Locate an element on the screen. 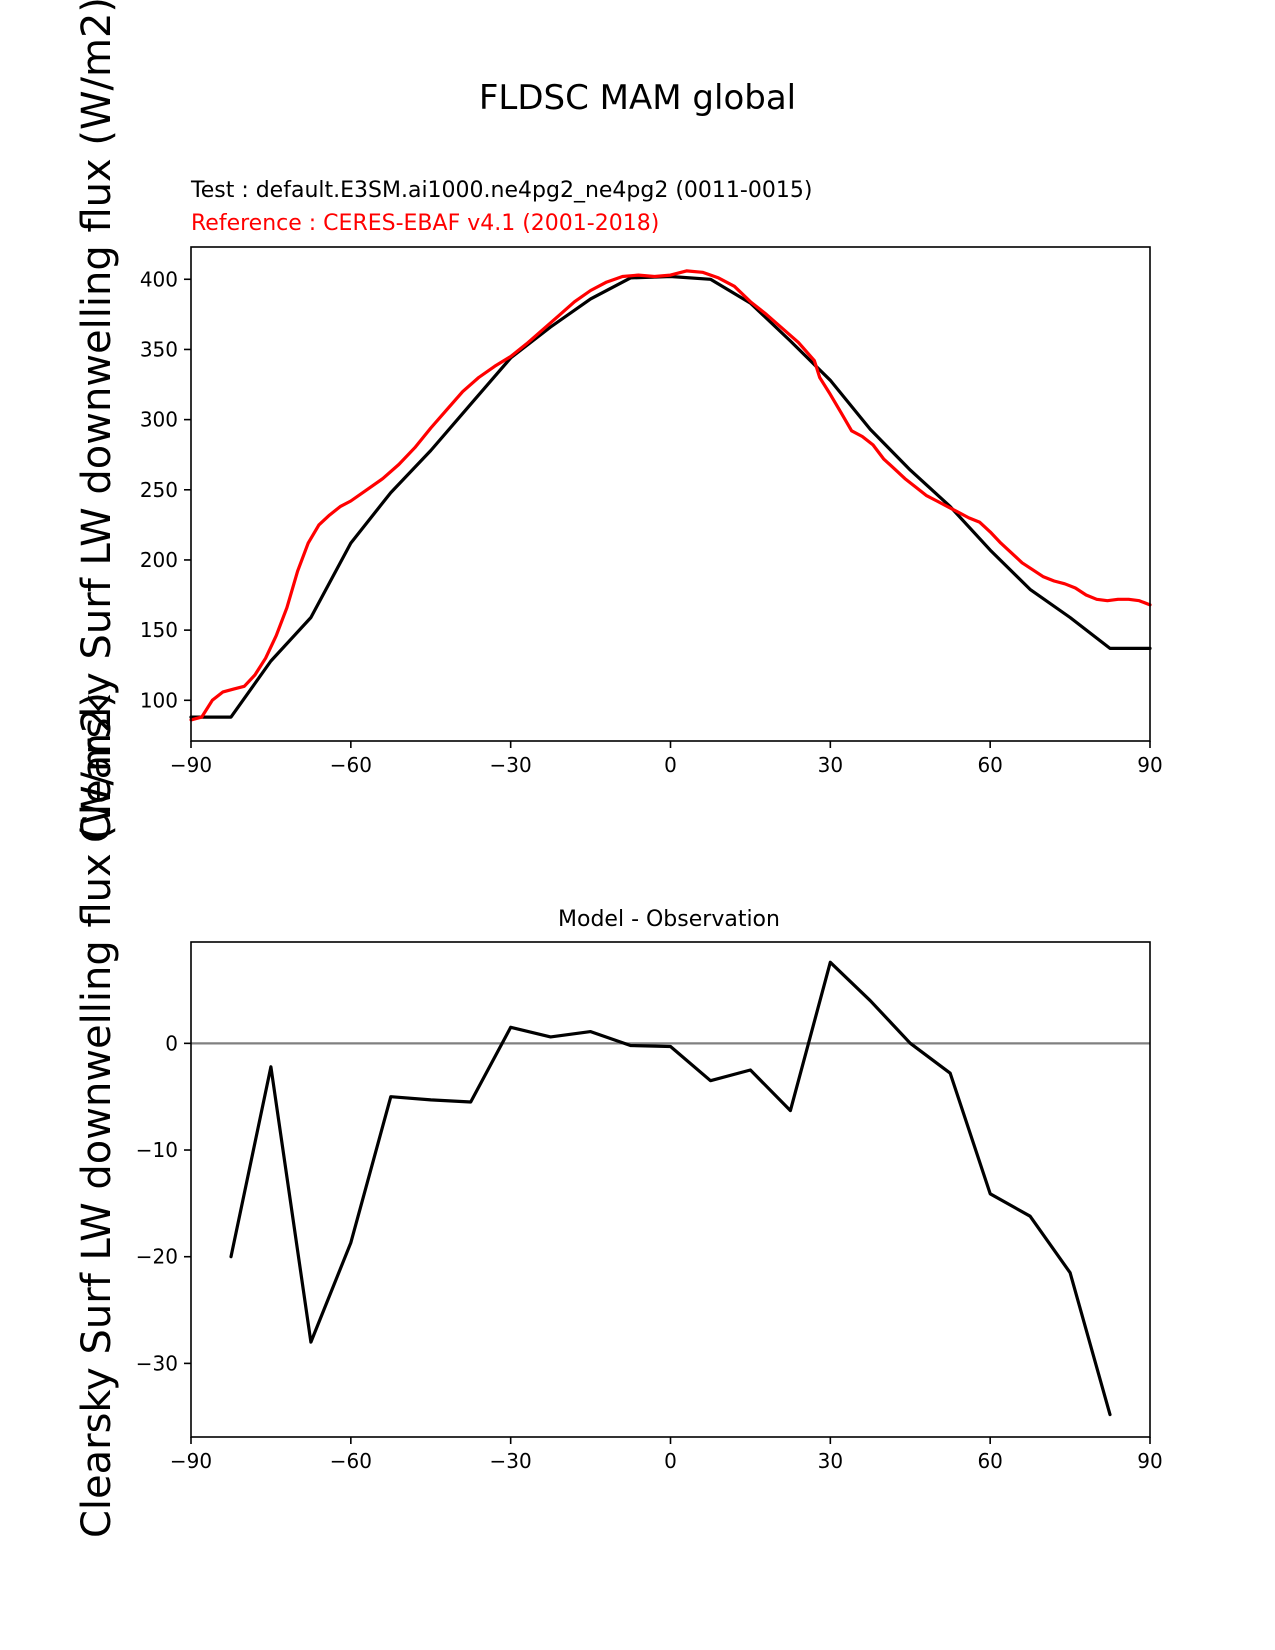 This screenshot has height=1650, width=1275. top-ytick-label: 150 is located at coordinates (159, 630).